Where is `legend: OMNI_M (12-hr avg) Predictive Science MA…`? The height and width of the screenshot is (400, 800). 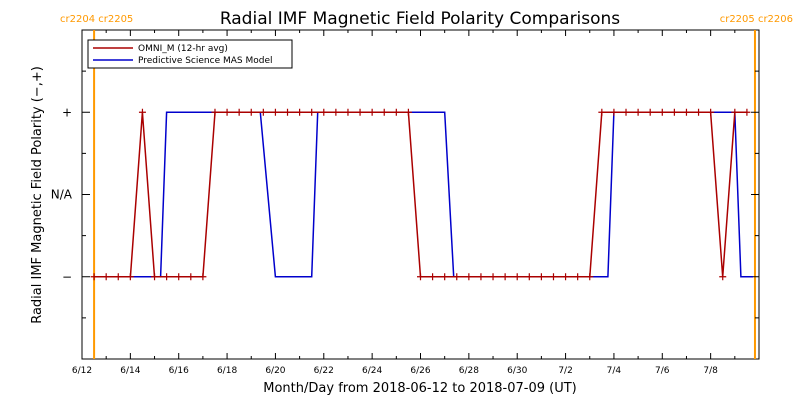
legend: OMNI_M (12-hr avg) Predictive Science MA… is located at coordinates (190, 54).